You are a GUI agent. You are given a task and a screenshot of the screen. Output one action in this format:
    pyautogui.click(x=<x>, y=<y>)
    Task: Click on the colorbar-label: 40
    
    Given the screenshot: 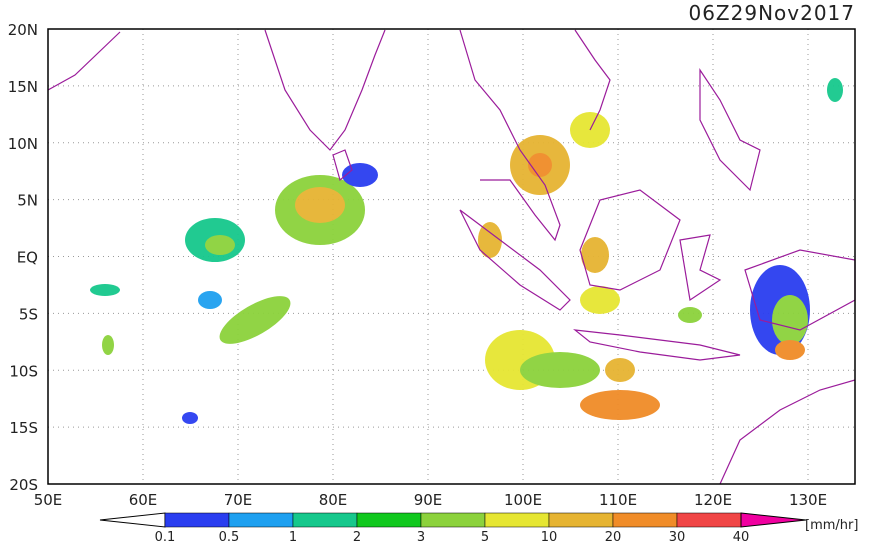 What is the action you would take?
    pyautogui.click(x=741, y=537)
    